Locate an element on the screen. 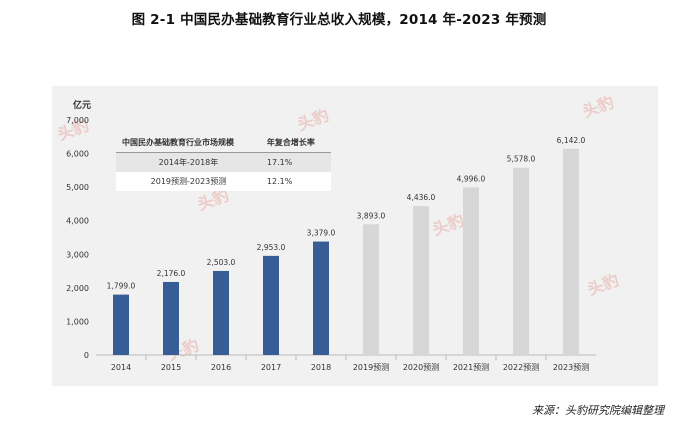  y-tick-label: 2,000 is located at coordinates (77, 288).